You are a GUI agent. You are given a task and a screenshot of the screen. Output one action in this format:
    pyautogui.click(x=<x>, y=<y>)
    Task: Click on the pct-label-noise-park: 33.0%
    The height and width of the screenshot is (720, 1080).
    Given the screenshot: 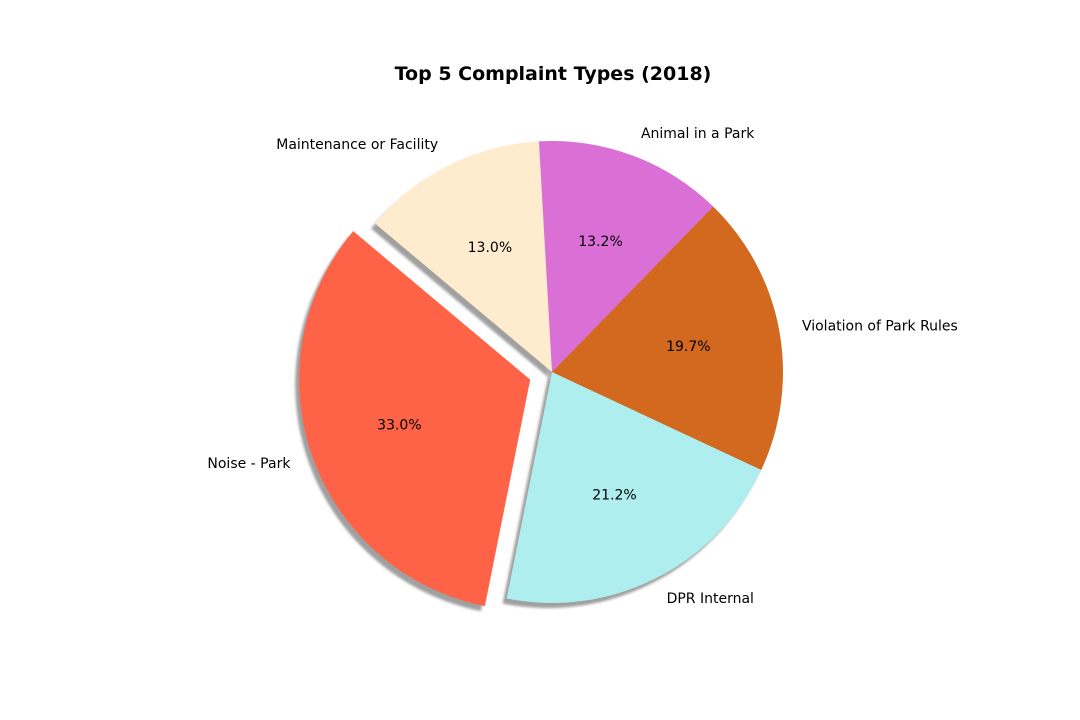 What is the action you would take?
    pyautogui.click(x=399, y=426)
    